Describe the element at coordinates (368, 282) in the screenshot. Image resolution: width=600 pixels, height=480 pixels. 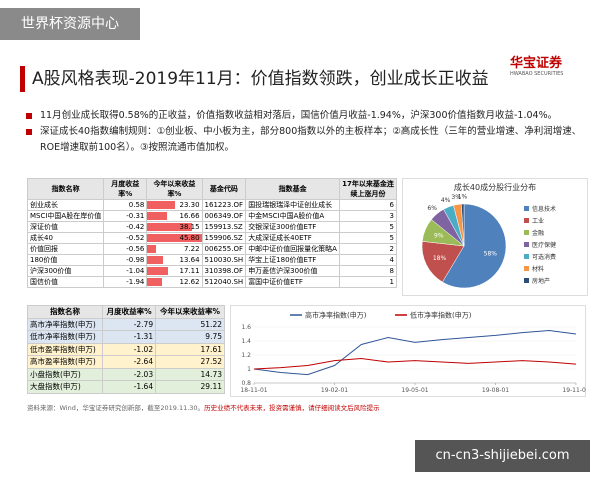
I see `table-cell: 1` at that location.